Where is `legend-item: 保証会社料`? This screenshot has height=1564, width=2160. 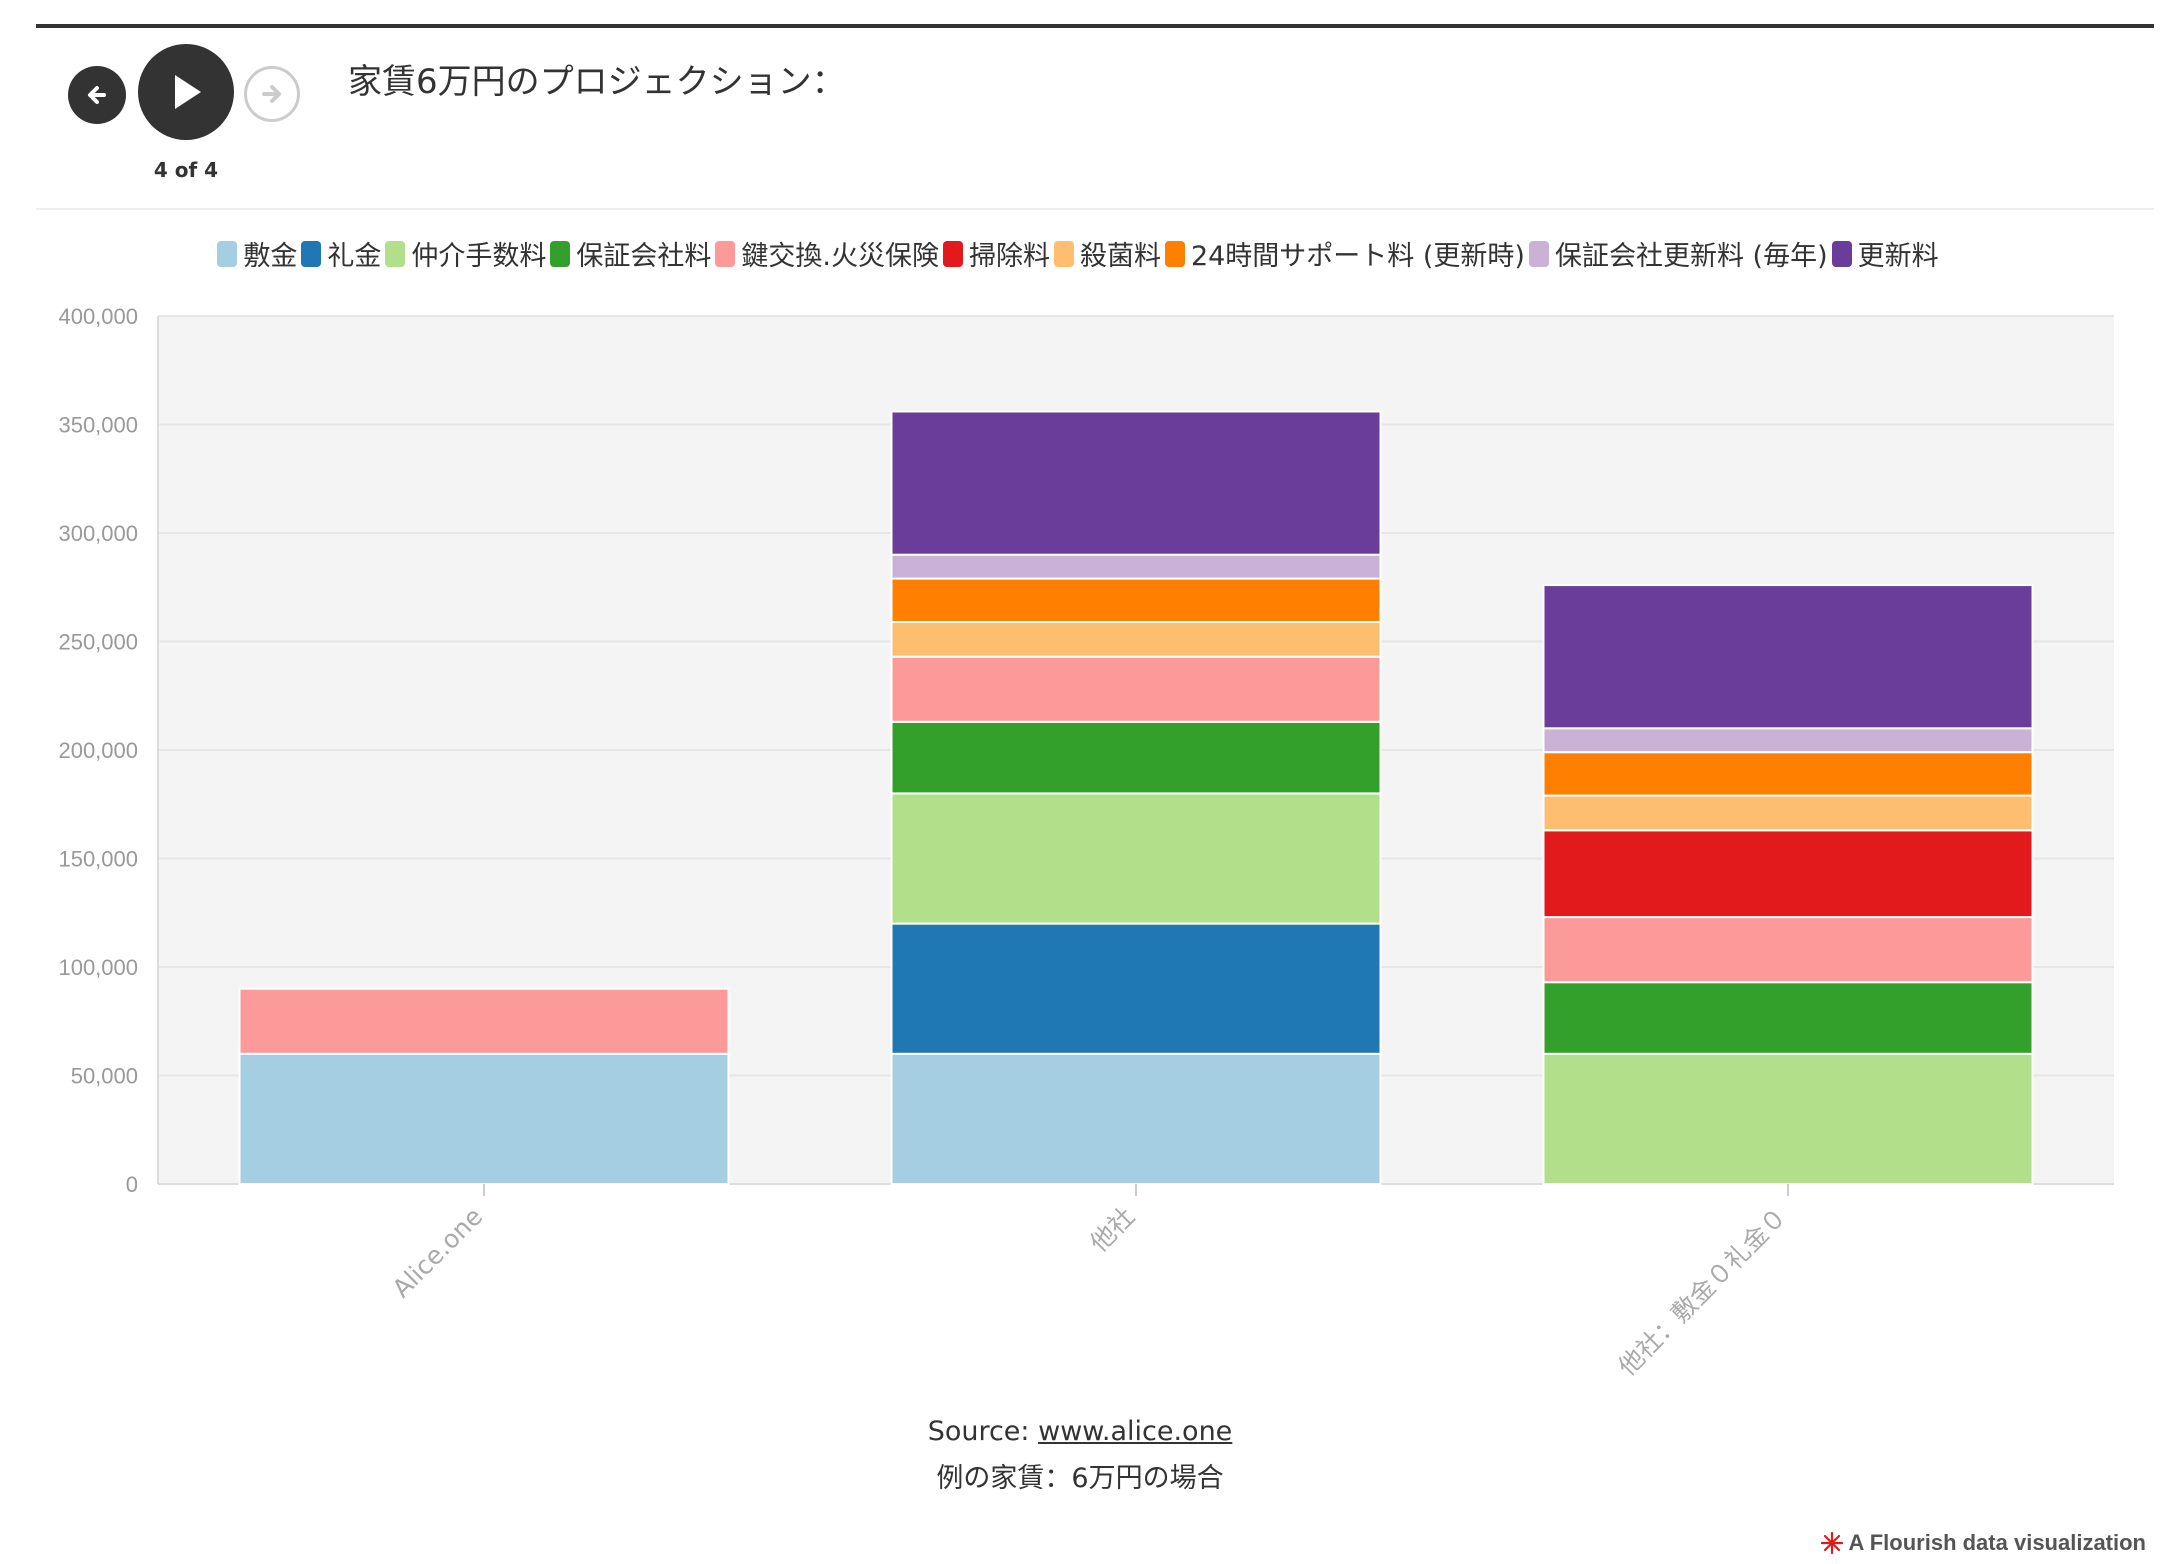
legend-item: 保証会社料 is located at coordinates (630, 253).